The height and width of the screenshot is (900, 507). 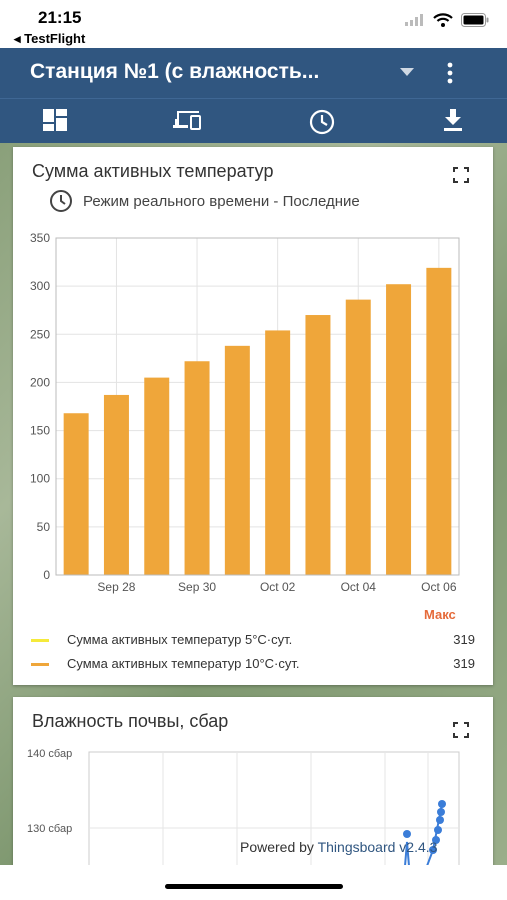 I want to click on cellular-signal-icon, so click(x=414, y=20).